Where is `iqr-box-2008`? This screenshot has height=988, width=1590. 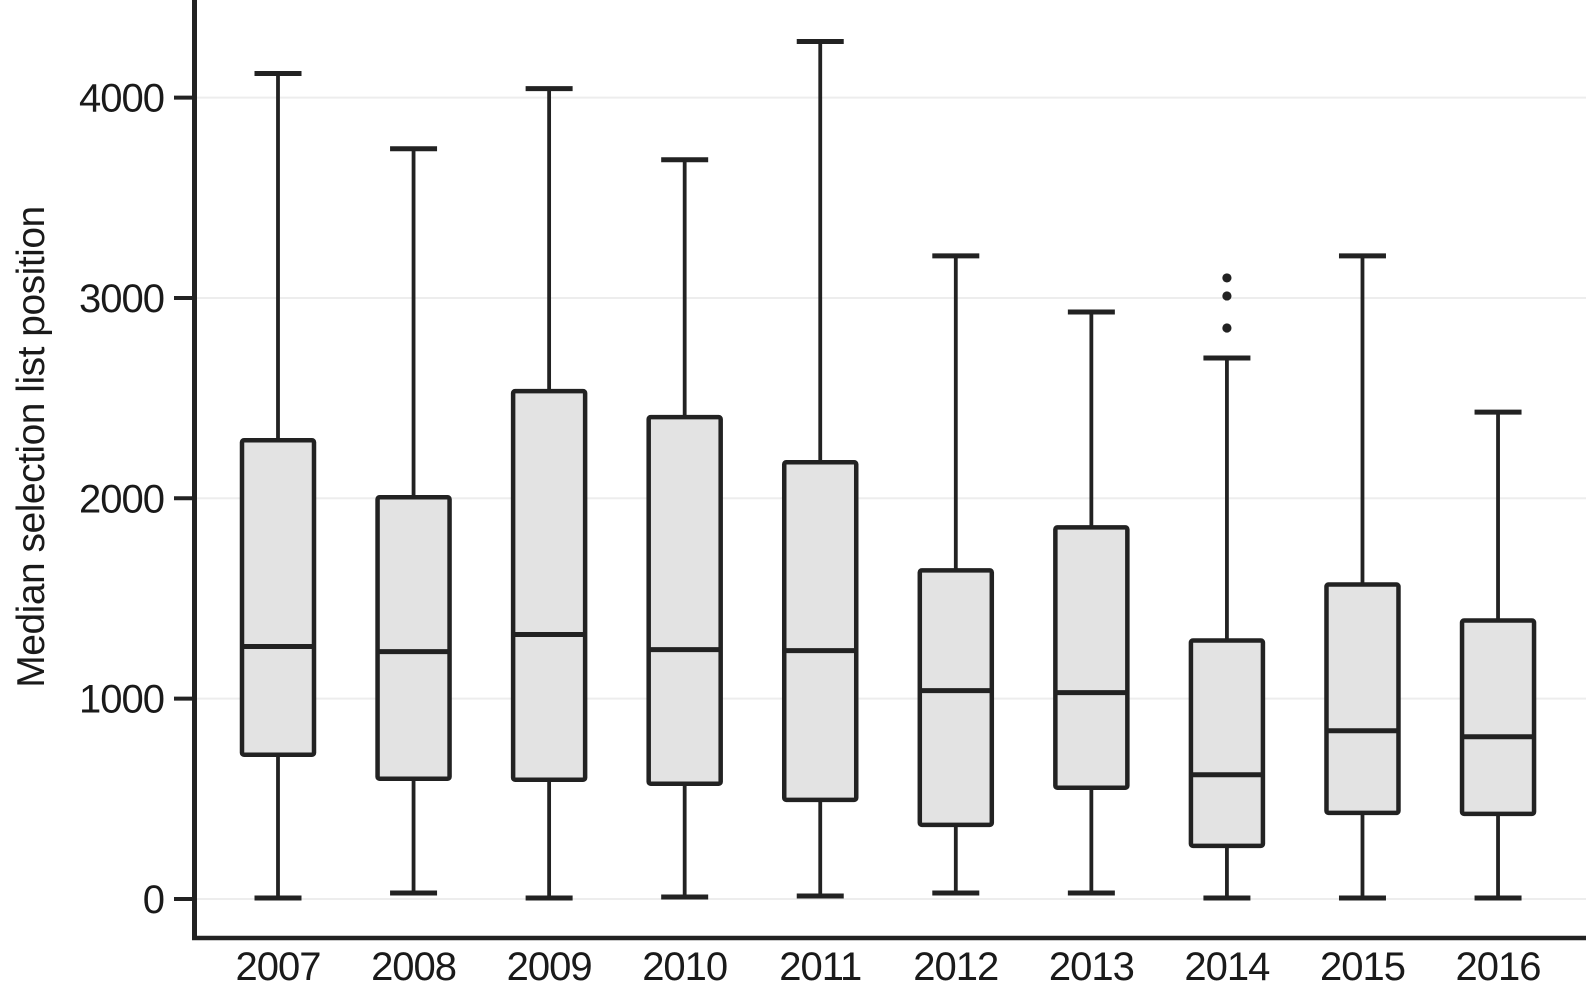
iqr-box-2008 is located at coordinates (413, 638).